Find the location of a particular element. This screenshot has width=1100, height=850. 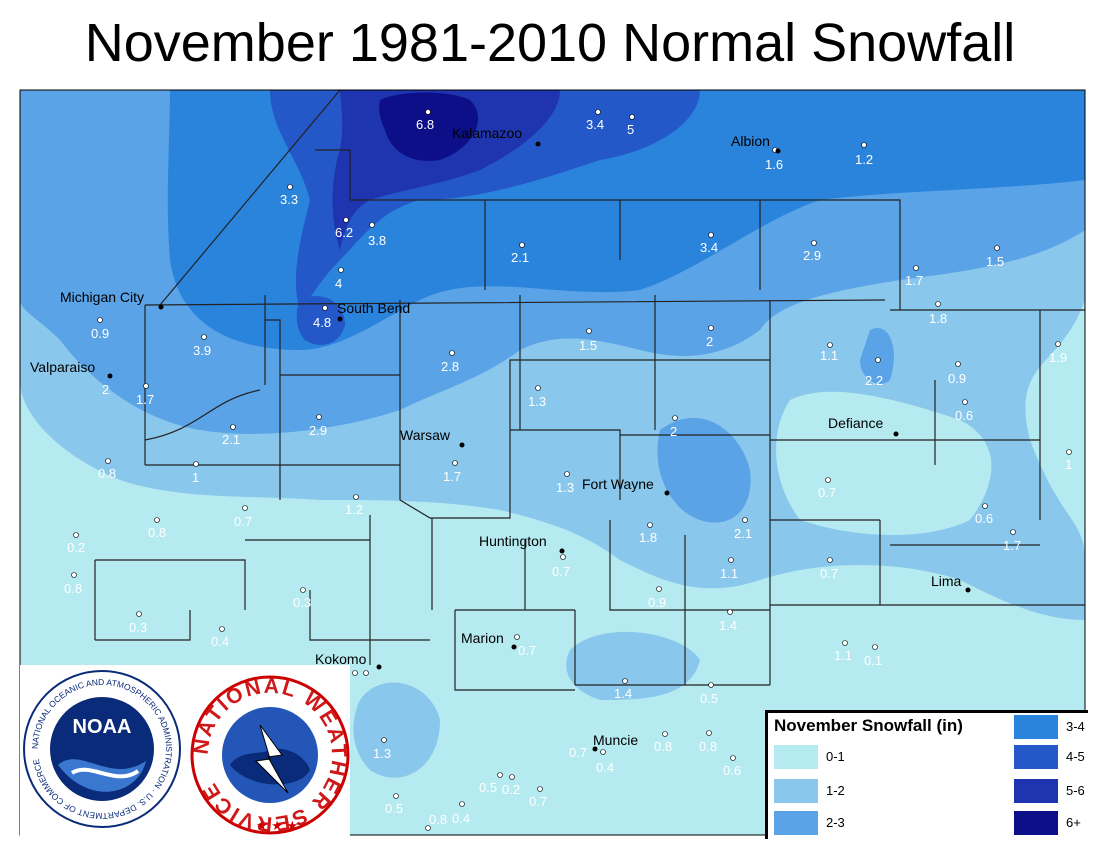

city-fort-wayne: Fort Wayne is located at coordinates (618, 484).